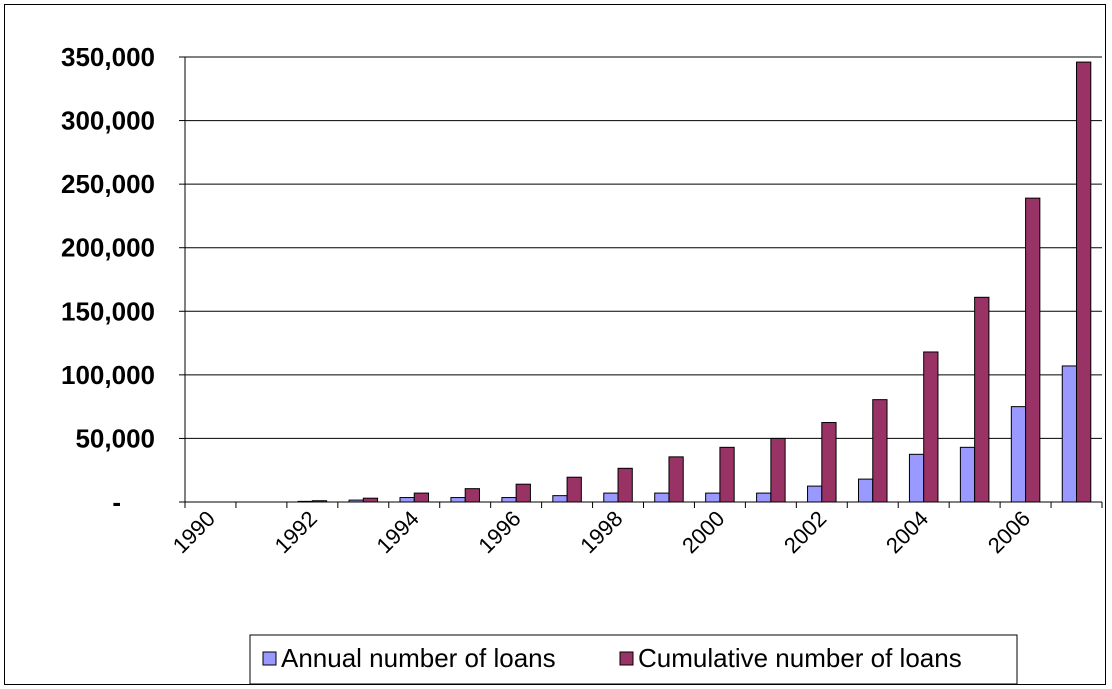  What do you see at coordinates (880, 451) in the screenshot?
I see `bar-cumulative-2003` at bounding box center [880, 451].